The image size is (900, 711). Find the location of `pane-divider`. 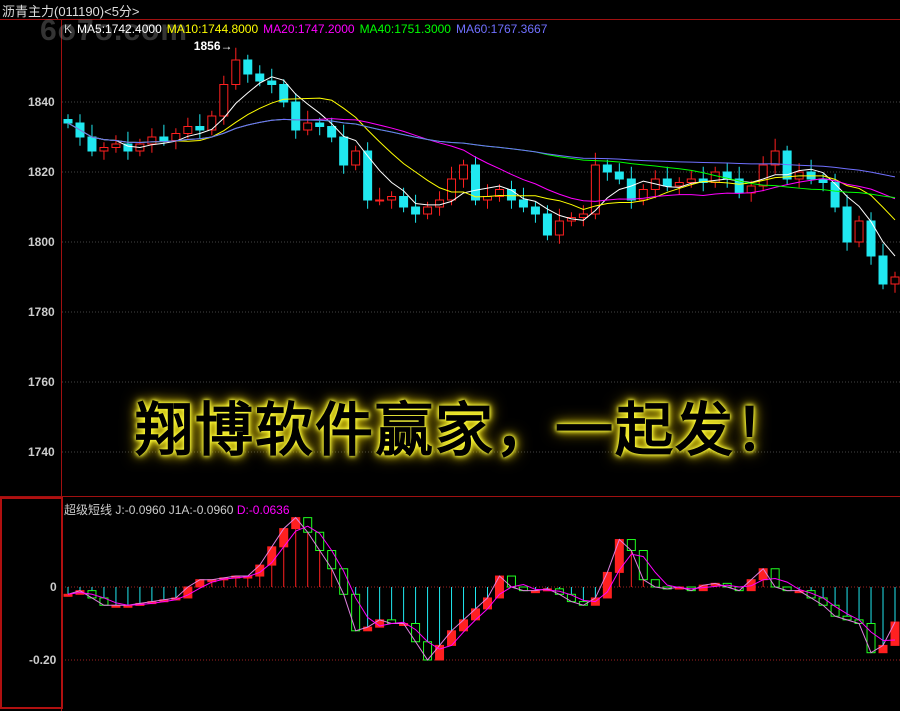

pane-divider is located at coordinates (450, 496).